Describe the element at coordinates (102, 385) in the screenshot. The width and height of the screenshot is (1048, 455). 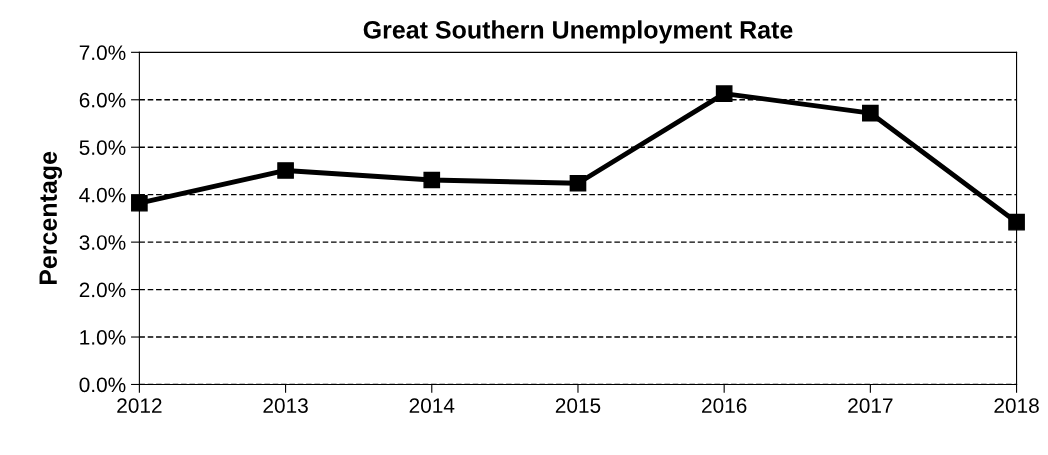
I see `y-tick-label: 0.0%` at that location.